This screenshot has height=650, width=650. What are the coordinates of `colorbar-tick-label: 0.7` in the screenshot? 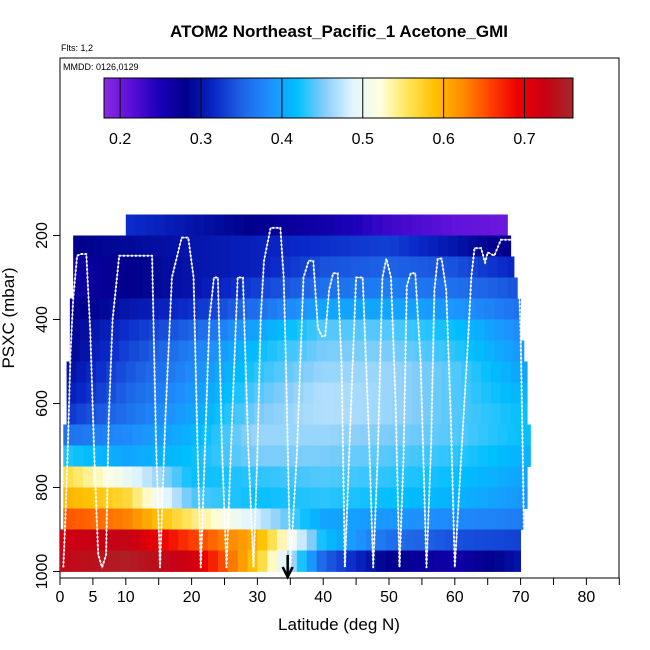 It's located at (524, 139).